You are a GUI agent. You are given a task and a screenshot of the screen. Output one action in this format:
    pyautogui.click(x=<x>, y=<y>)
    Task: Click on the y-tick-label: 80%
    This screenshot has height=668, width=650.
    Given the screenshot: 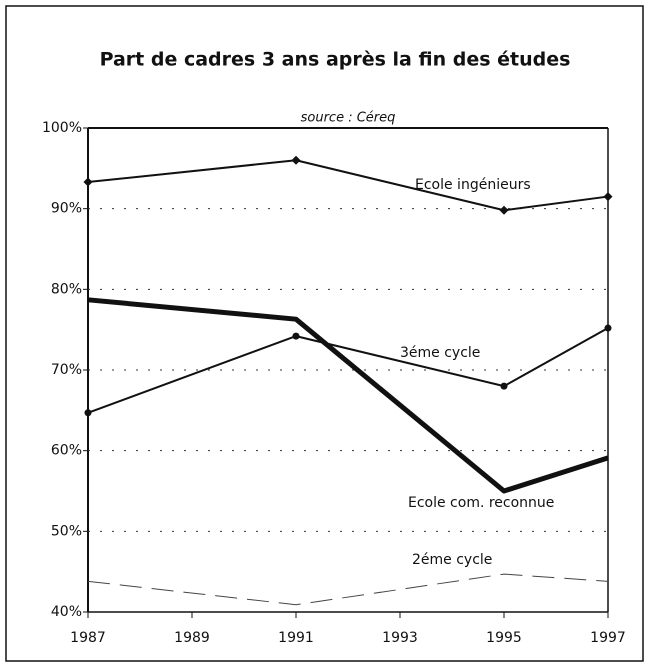 What is the action you would take?
    pyautogui.click(x=66, y=289)
    